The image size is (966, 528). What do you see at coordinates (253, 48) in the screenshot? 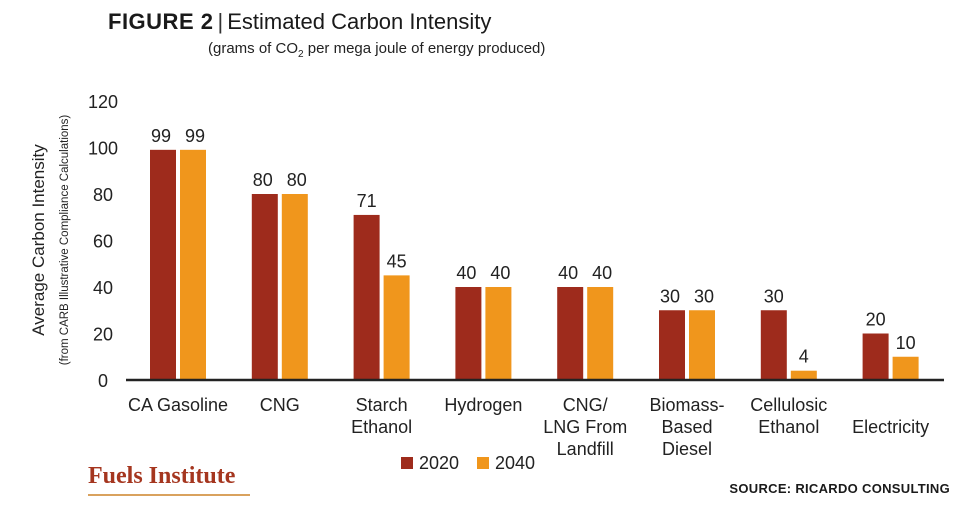
I see `subtitle-pre: (grams of CO` at bounding box center [253, 48].